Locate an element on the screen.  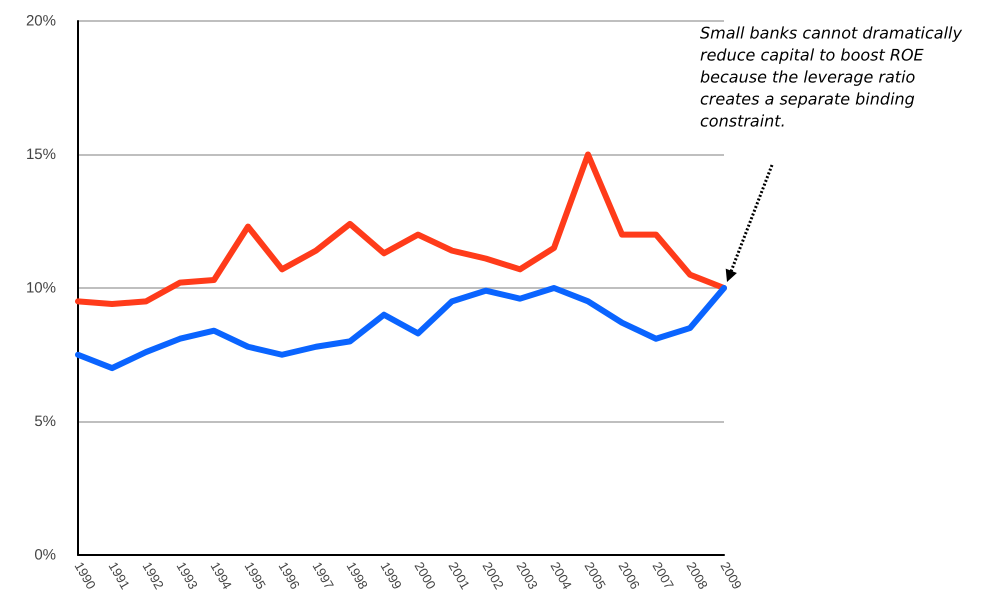
y-tick-label: 20% is located at coordinates (41, 21).